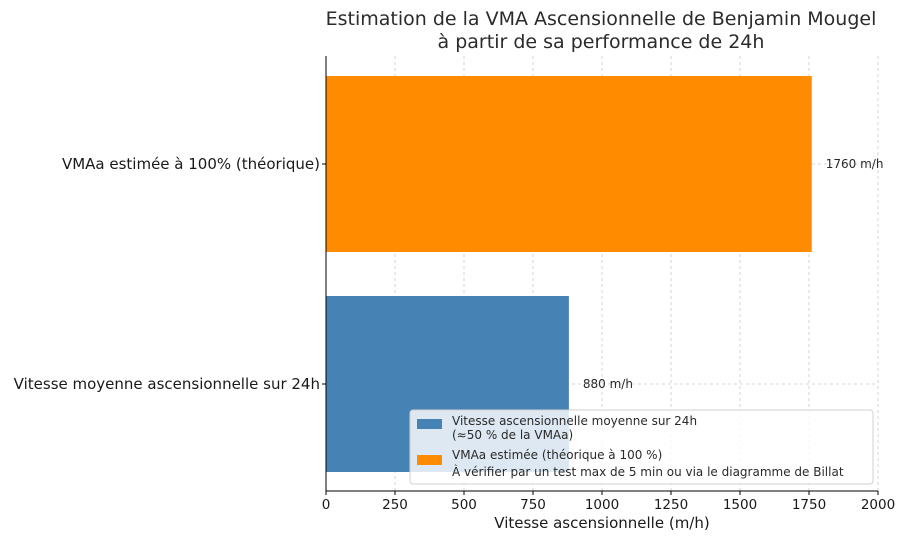  What do you see at coordinates (671, 505) in the screenshot?
I see `x-tick-label-5: 1250` at bounding box center [671, 505].